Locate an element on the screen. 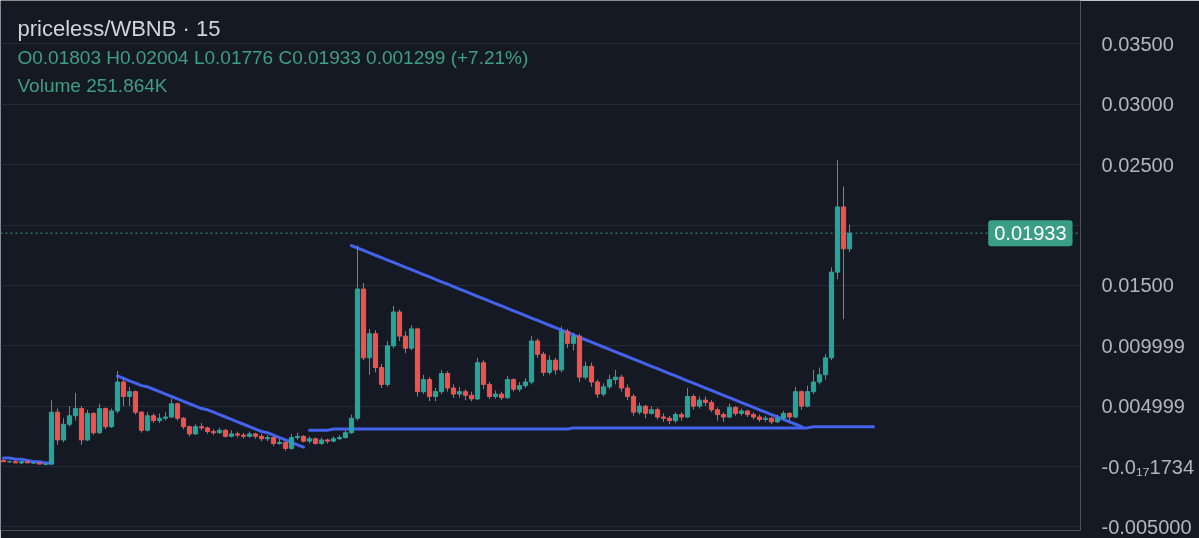  y-tick-label: 0.02500 is located at coordinates (1137, 164).